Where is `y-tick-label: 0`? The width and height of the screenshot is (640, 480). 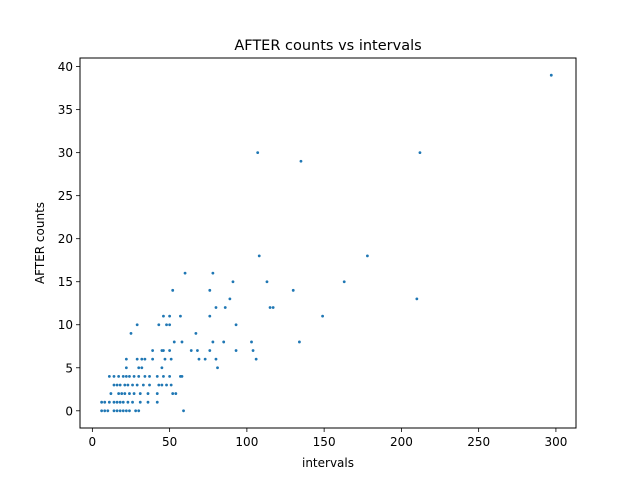
y-tick-label: 0 is located at coordinates (69, 411).